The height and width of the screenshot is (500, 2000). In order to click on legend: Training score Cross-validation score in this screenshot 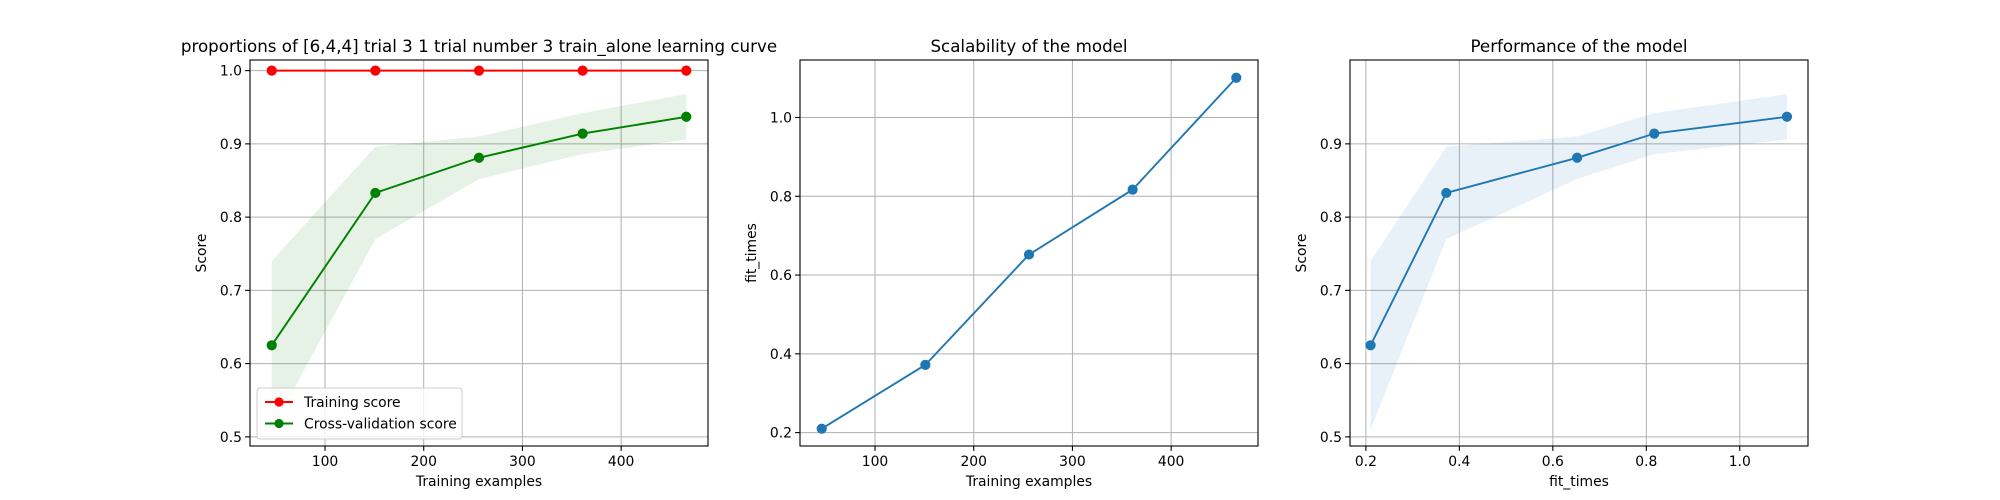, I will do `click(359, 413)`.